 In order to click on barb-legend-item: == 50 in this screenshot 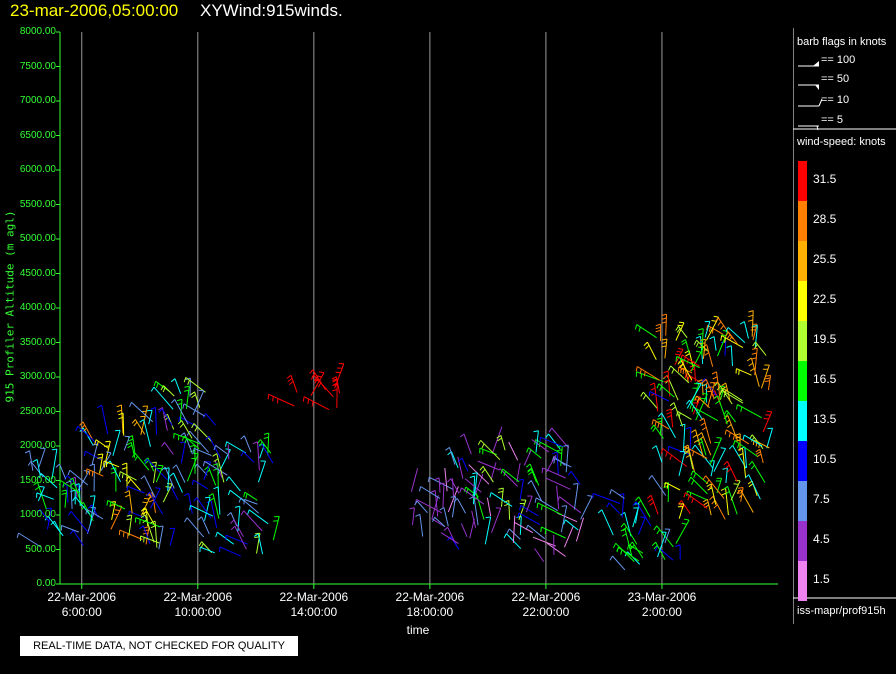, I will do `click(835, 79)`.